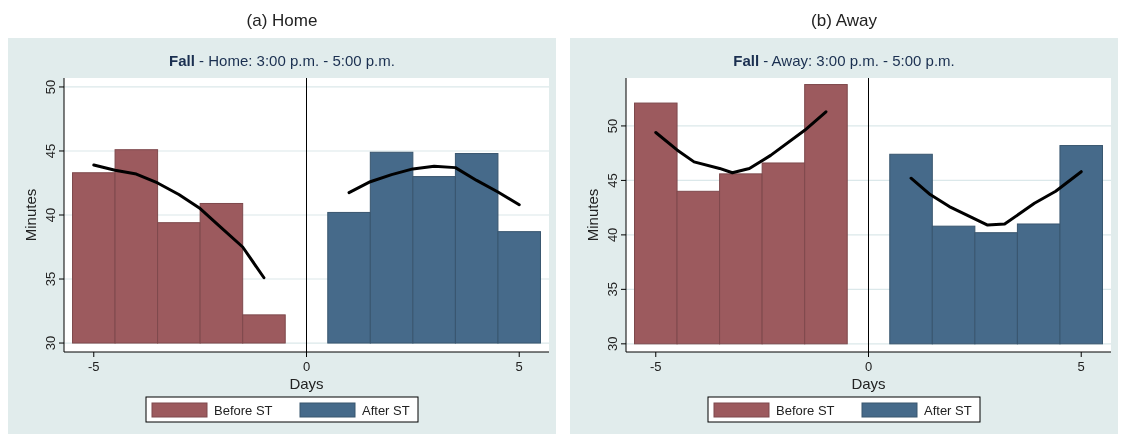 The image size is (1124, 440). I want to click on chart-subtitle: Fall - Away: 3:00 p.m. - 5:00 p.m., so click(844, 60).